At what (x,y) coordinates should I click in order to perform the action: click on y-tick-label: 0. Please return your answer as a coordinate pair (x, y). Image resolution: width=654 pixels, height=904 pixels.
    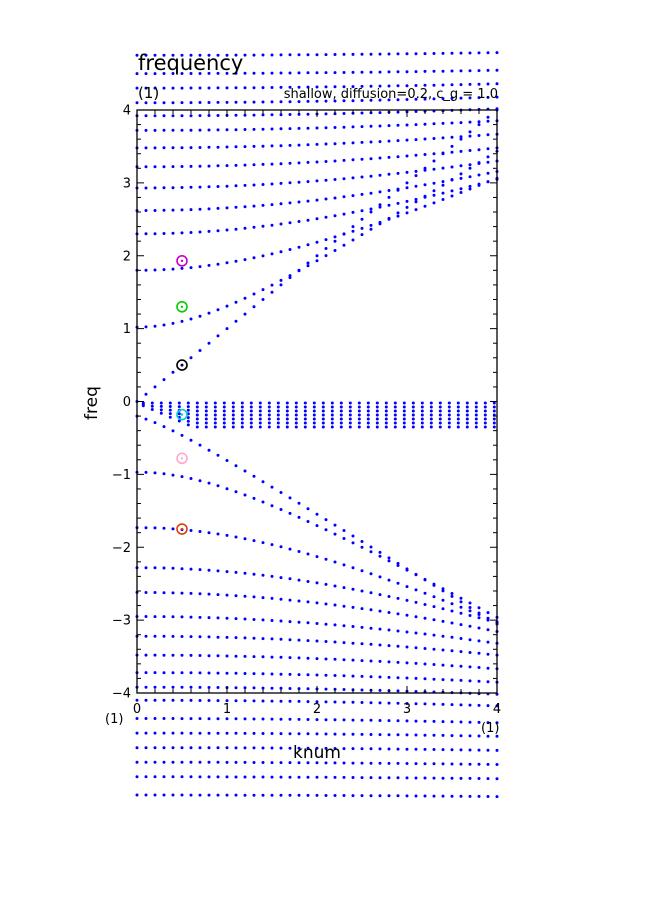
    Looking at the image, I should click on (127, 402).